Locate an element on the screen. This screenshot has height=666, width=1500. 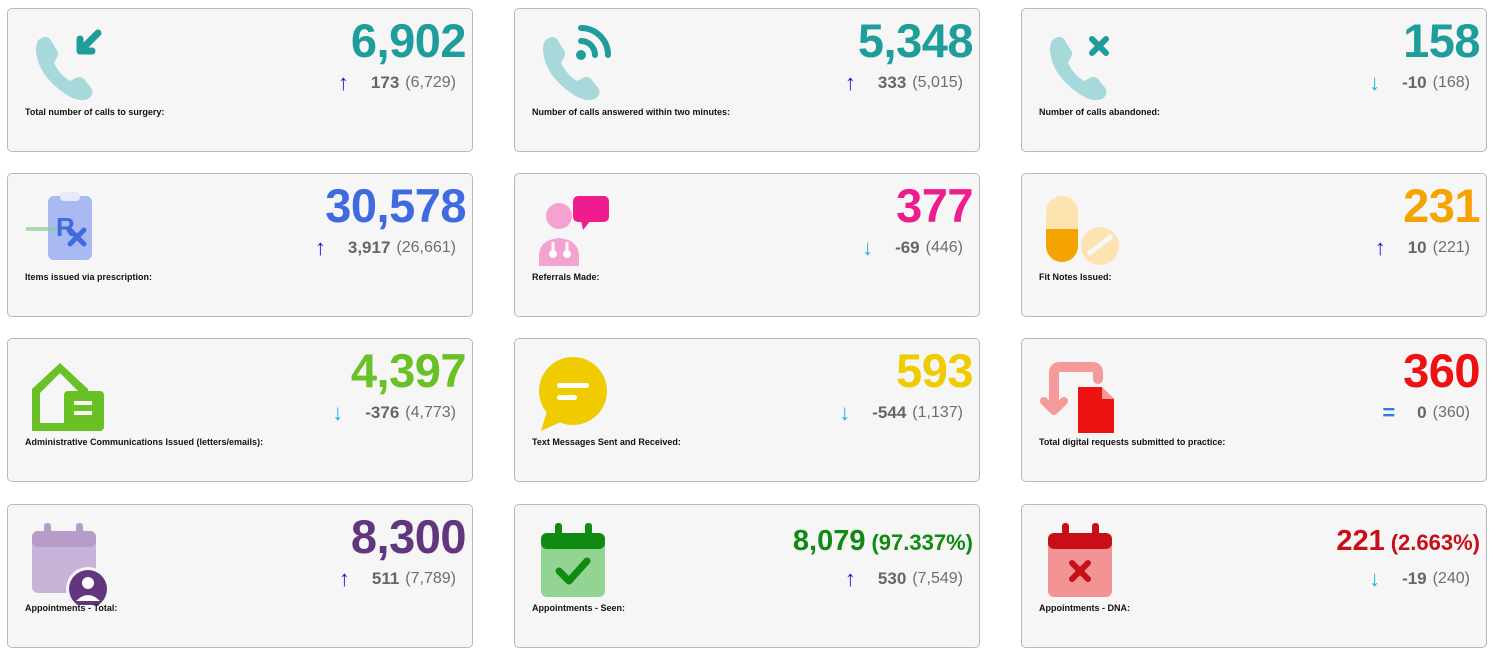
kpi-value: 30,578 is located at coordinates (395, 205).